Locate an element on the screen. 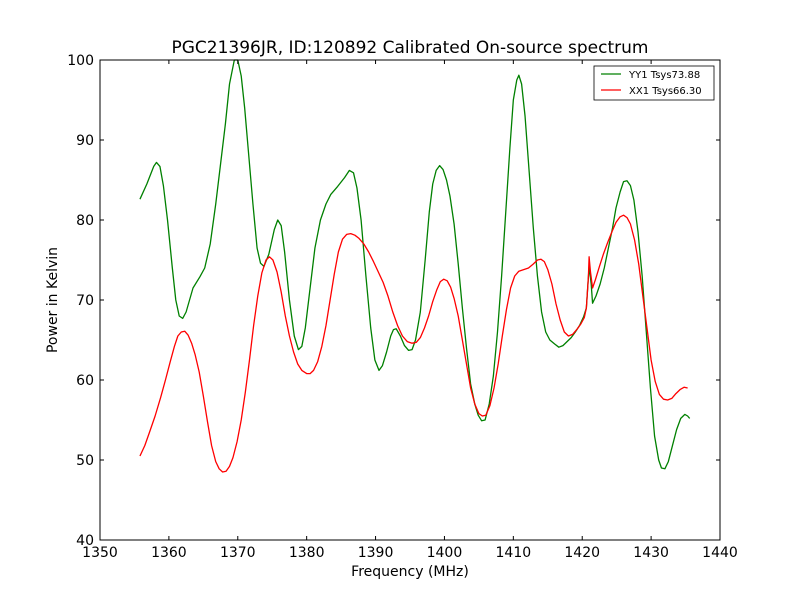 The width and height of the screenshot is (800, 600). y-tick-label: 80 is located at coordinates (85, 221).